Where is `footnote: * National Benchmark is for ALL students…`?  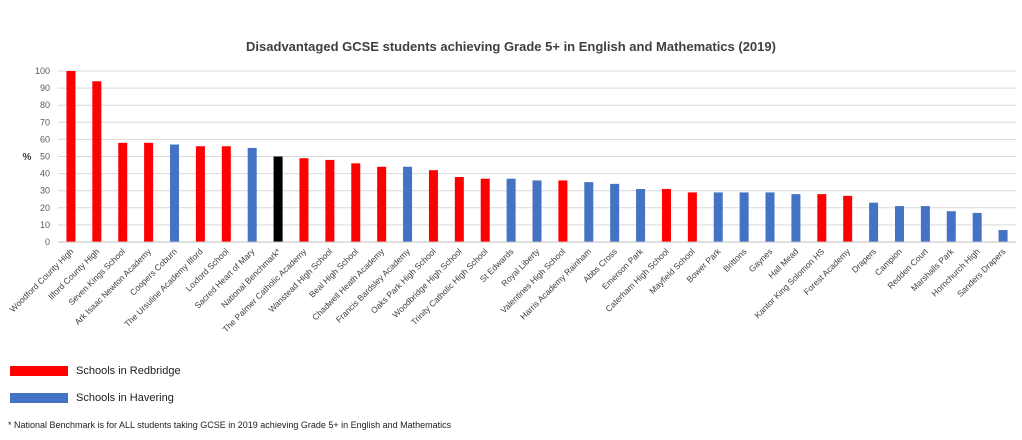 footnote: * National Benchmark is for ALL students… is located at coordinates (230, 425).